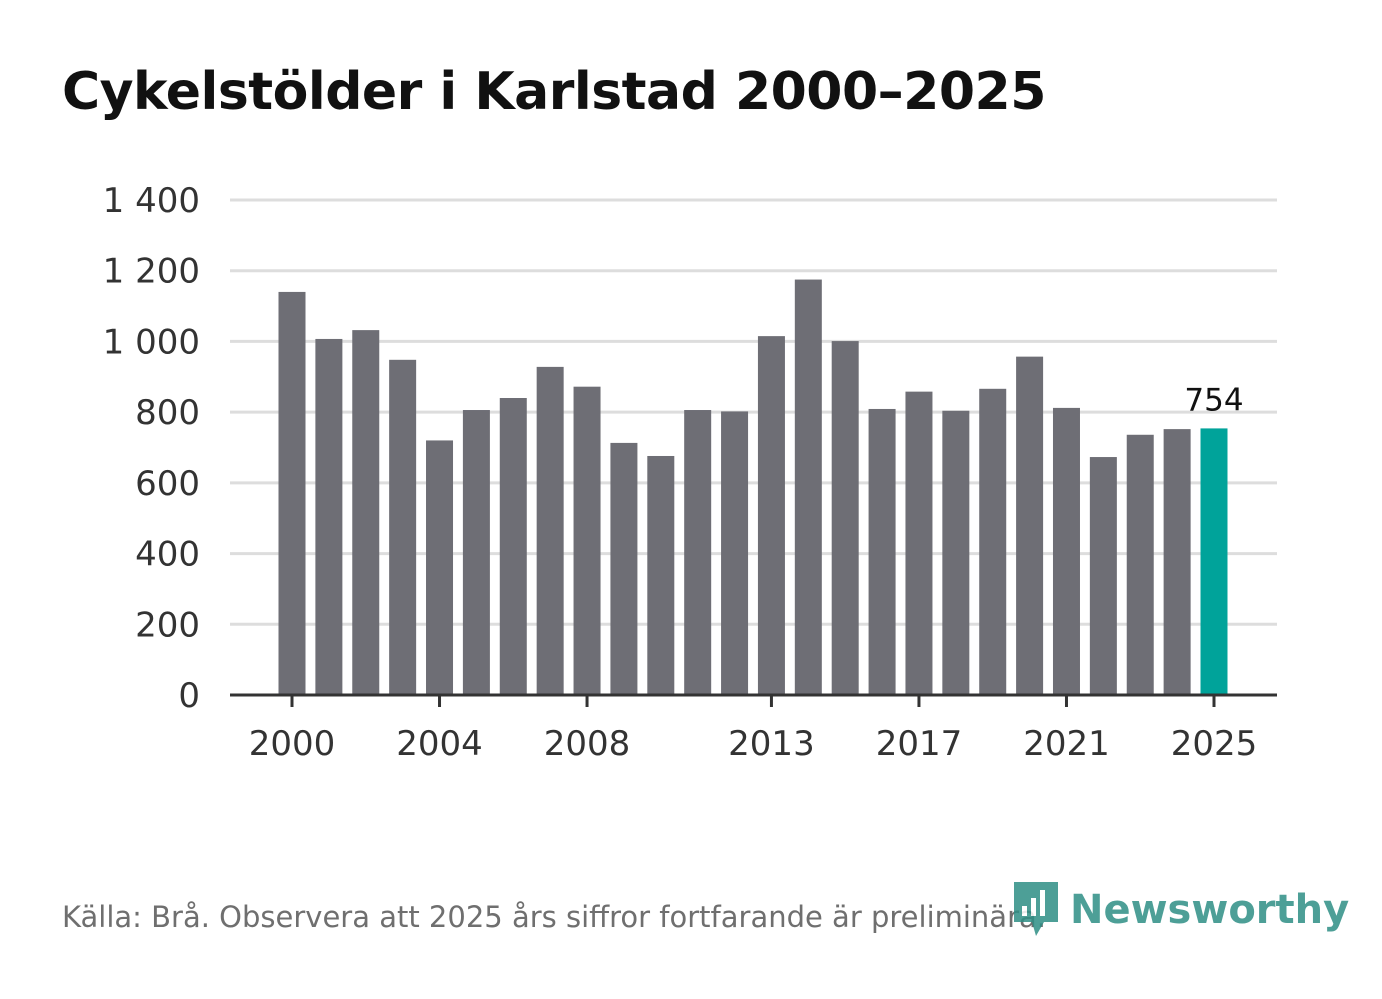  What do you see at coordinates (403, 527) in the screenshot?
I see `bar-2003` at bounding box center [403, 527].